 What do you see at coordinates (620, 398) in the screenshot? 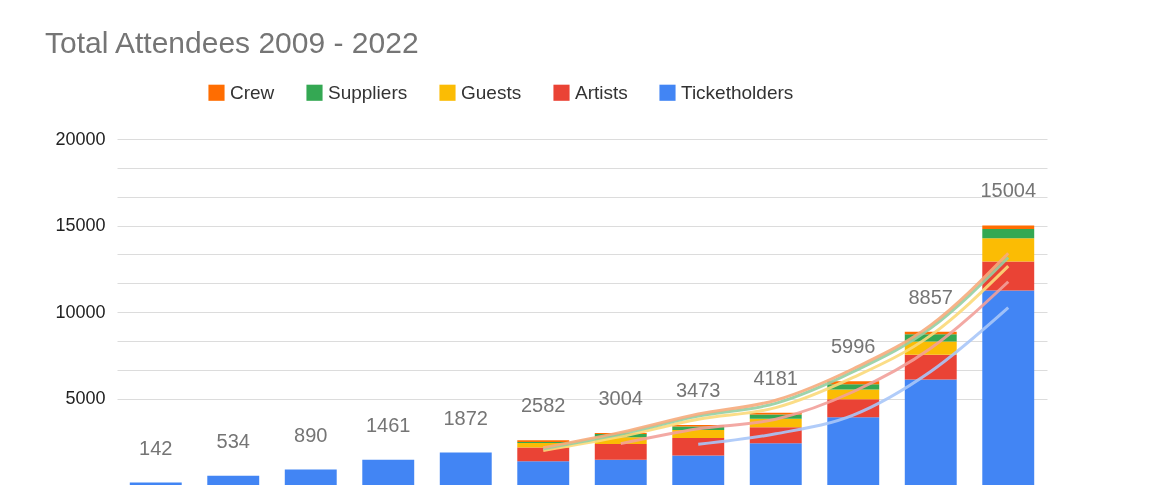
I see `total-label: 3004` at bounding box center [620, 398].